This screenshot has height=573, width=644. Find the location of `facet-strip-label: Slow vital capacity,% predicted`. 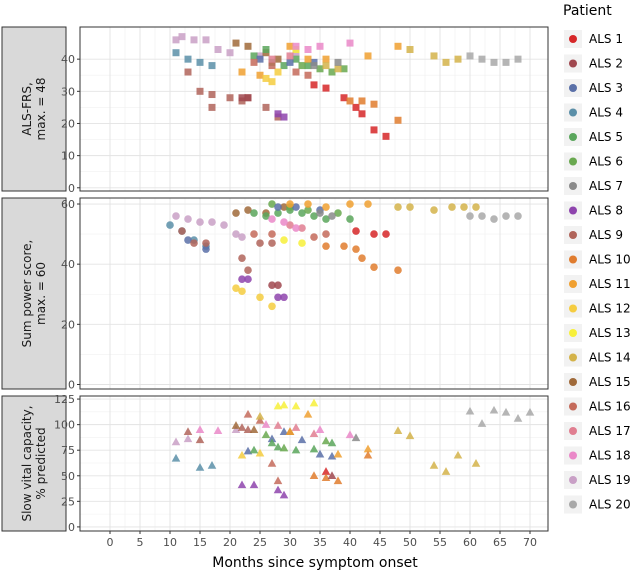

facet-strip-label: Slow vital capacity,% predicted is located at coordinates (34, 463).